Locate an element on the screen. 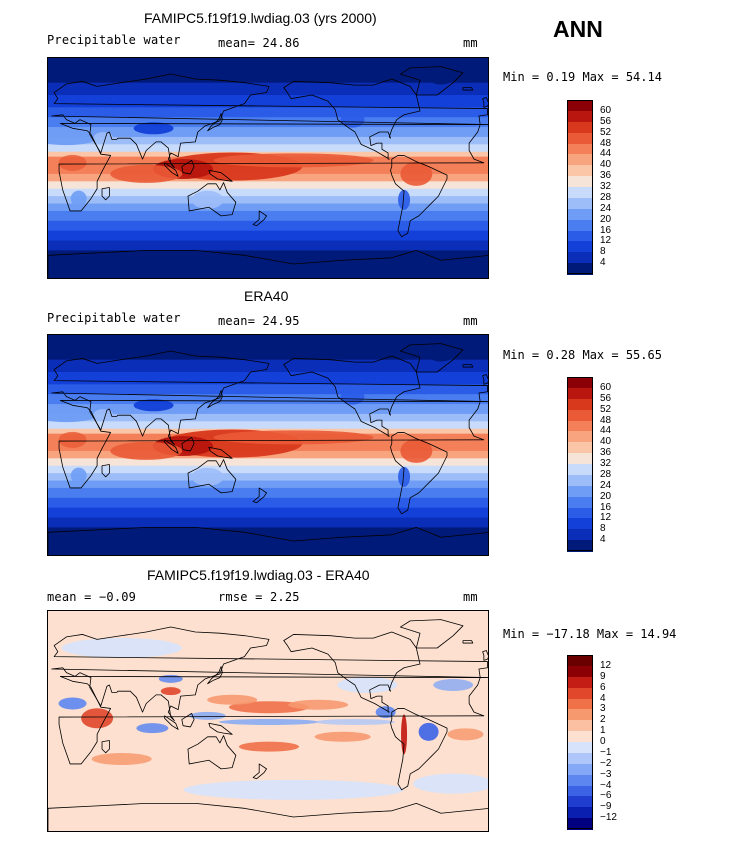 The width and height of the screenshot is (733, 844). panel2-map-coast-madagascar is located at coordinates (105, 471).